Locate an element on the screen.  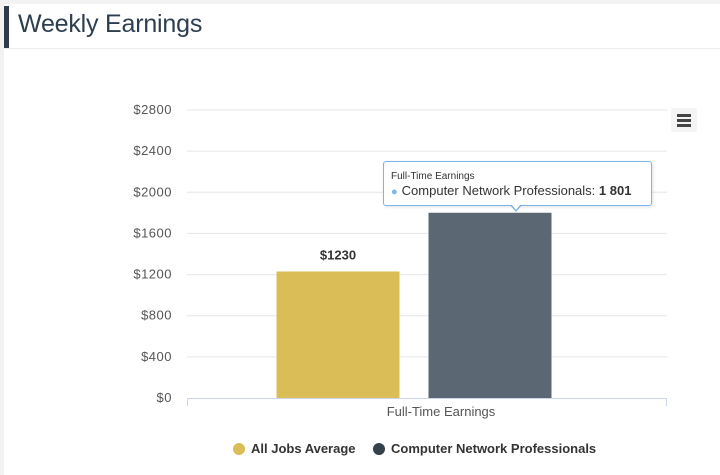
x-axis: Full-Time Earnings is located at coordinates (427, 408).